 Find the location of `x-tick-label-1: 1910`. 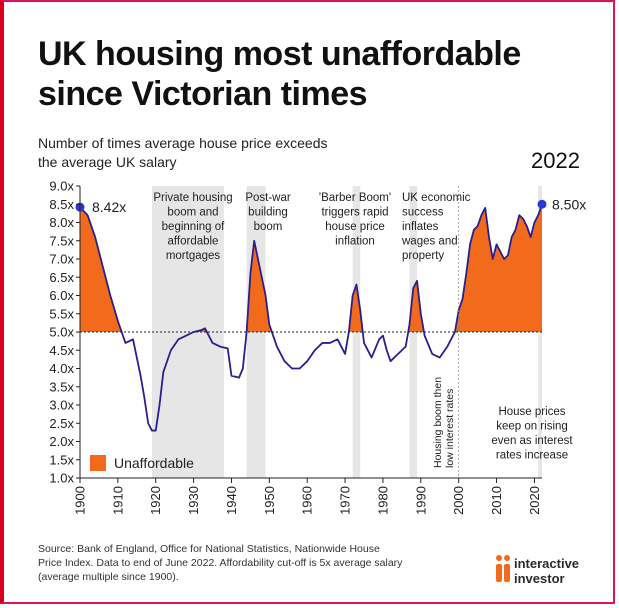

x-tick-label-1: 1910 is located at coordinates (117, 500).